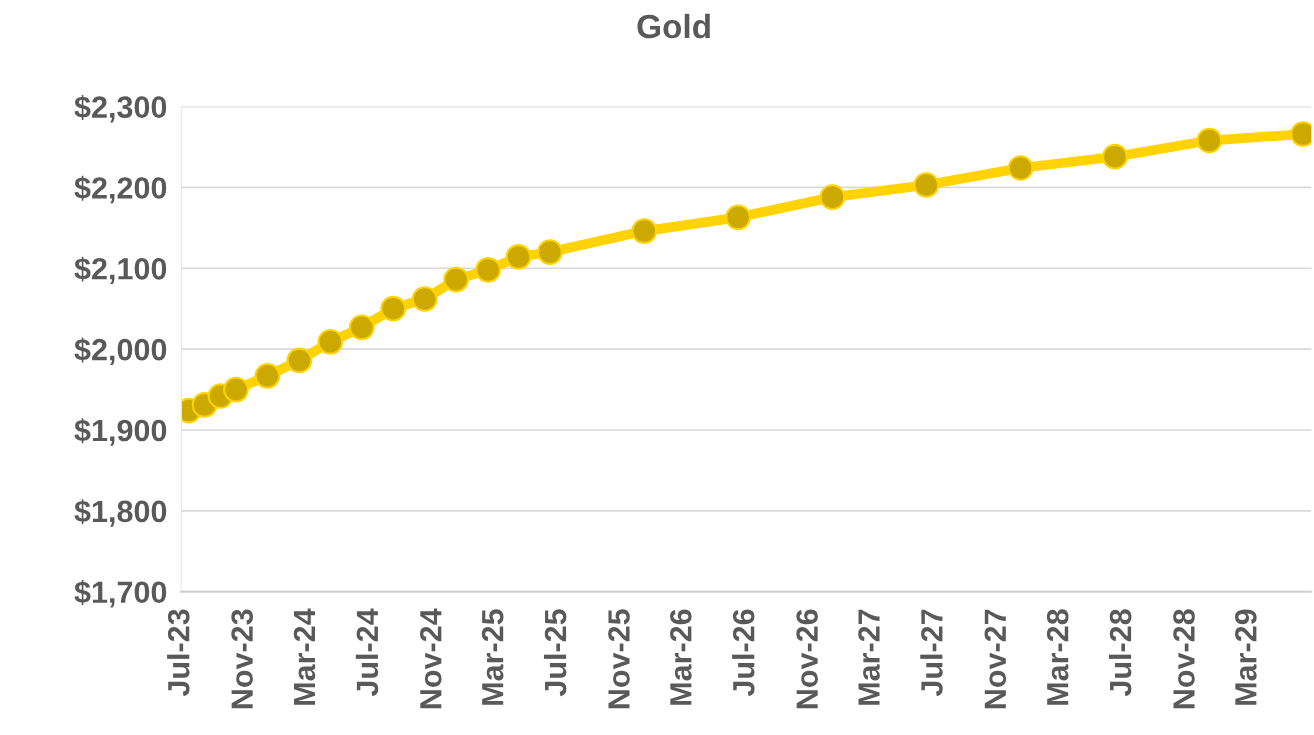 This screenshot has height=735, width=1314. What do you see at coordinates (681, 657) in the screenshot?
I see `x-tick-label: Mar-26` at bounding box center [681, 657].